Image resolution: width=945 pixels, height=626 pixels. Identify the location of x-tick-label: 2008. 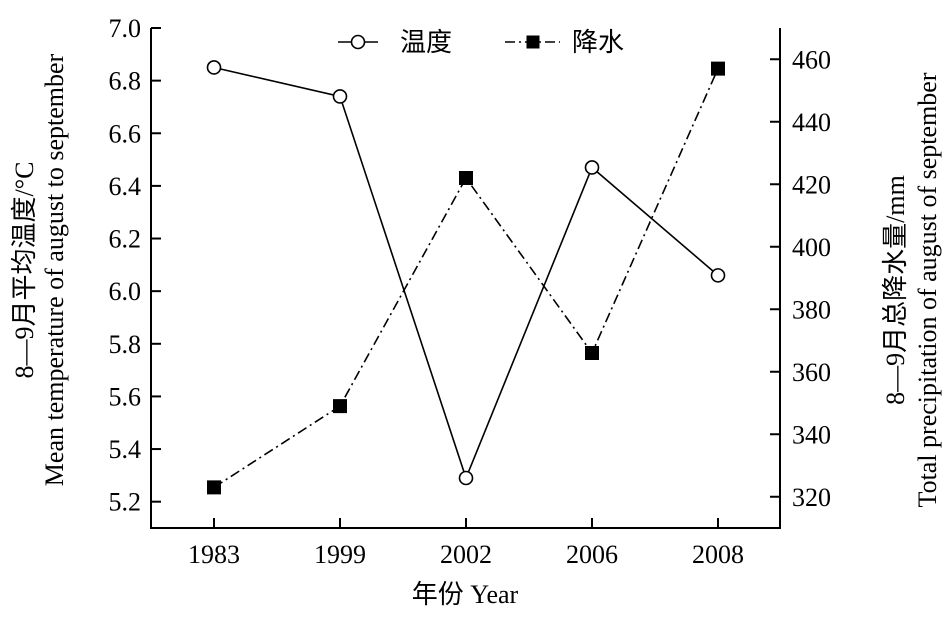
(718, 554).